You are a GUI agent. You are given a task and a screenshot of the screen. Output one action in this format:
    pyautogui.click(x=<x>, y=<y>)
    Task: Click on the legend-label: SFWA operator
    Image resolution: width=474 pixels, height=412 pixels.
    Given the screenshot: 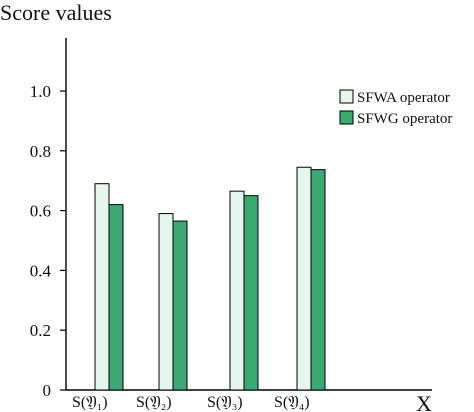 What is the action you would take?
    pyautogui.click(x=403, y=98)
    